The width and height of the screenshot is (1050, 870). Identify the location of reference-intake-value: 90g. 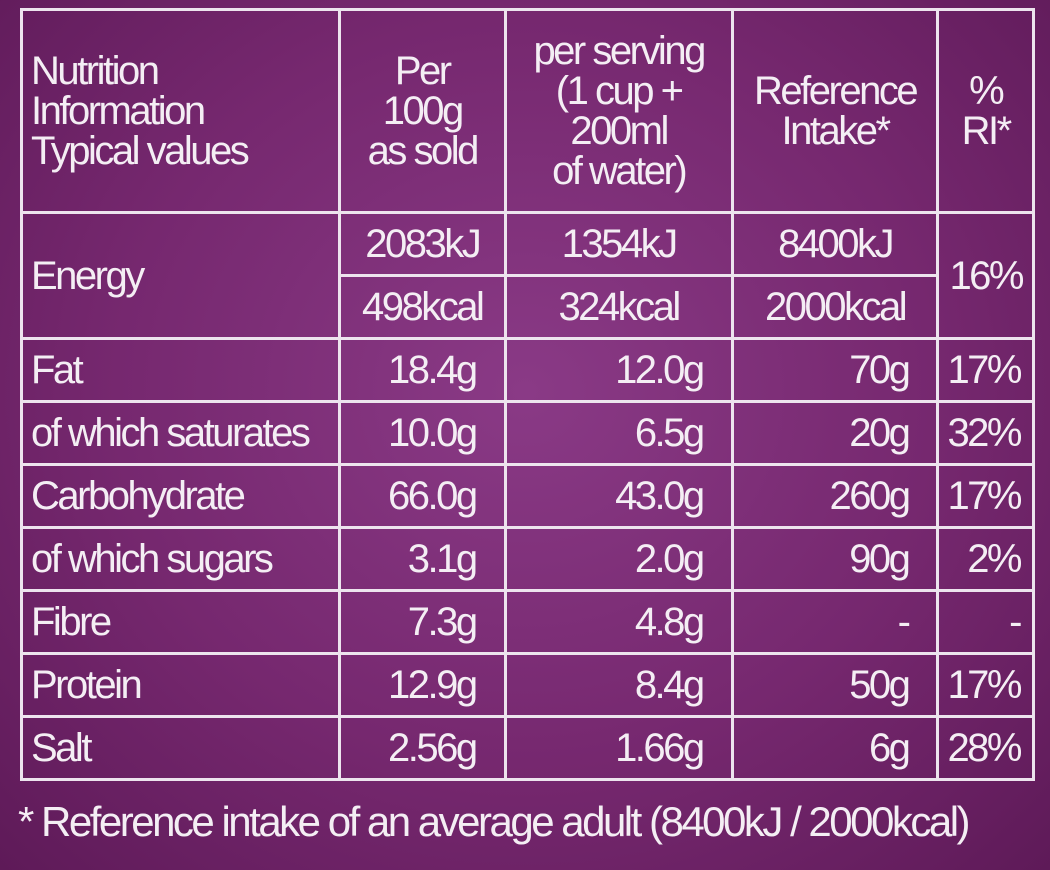
(835, 559).